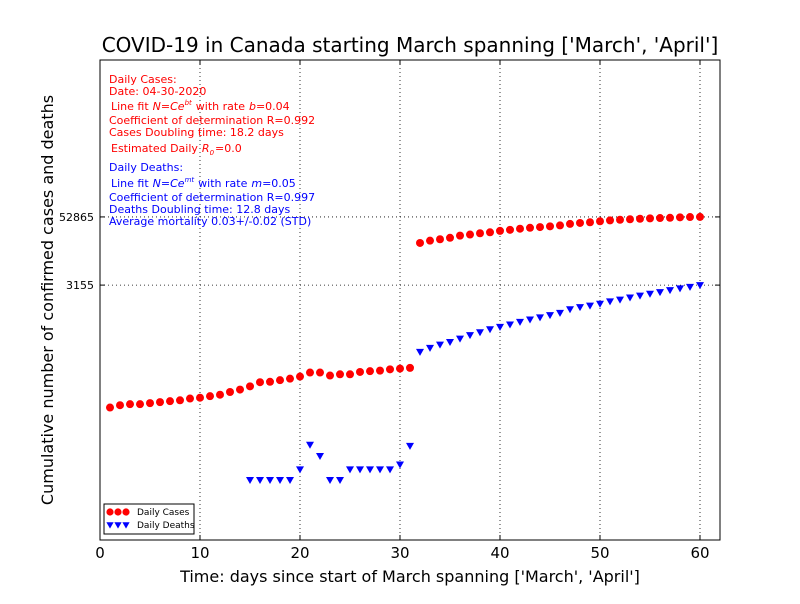 The image size is (800, 604). Describe the element at coordinates (399, 553) in the screenshot. I see `x-tick-label: 30` at that location.